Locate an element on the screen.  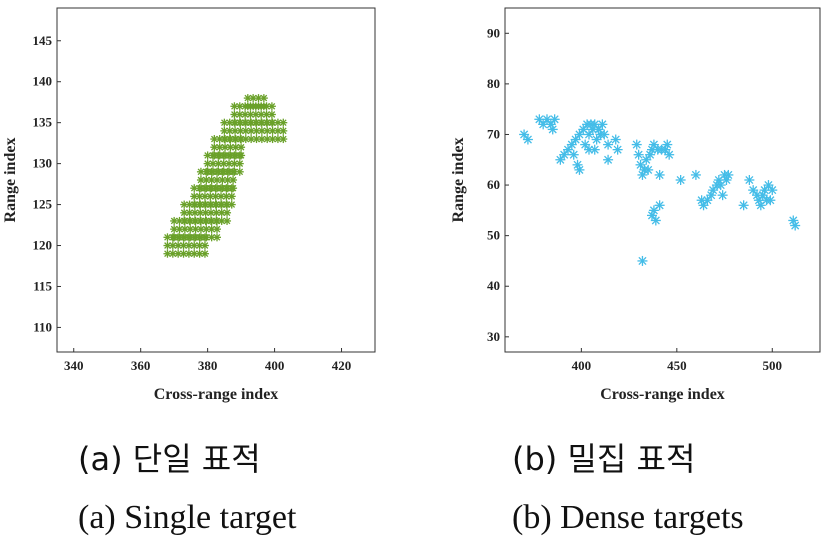
y-tick-label: 135 is located at coordinates (43, 122).